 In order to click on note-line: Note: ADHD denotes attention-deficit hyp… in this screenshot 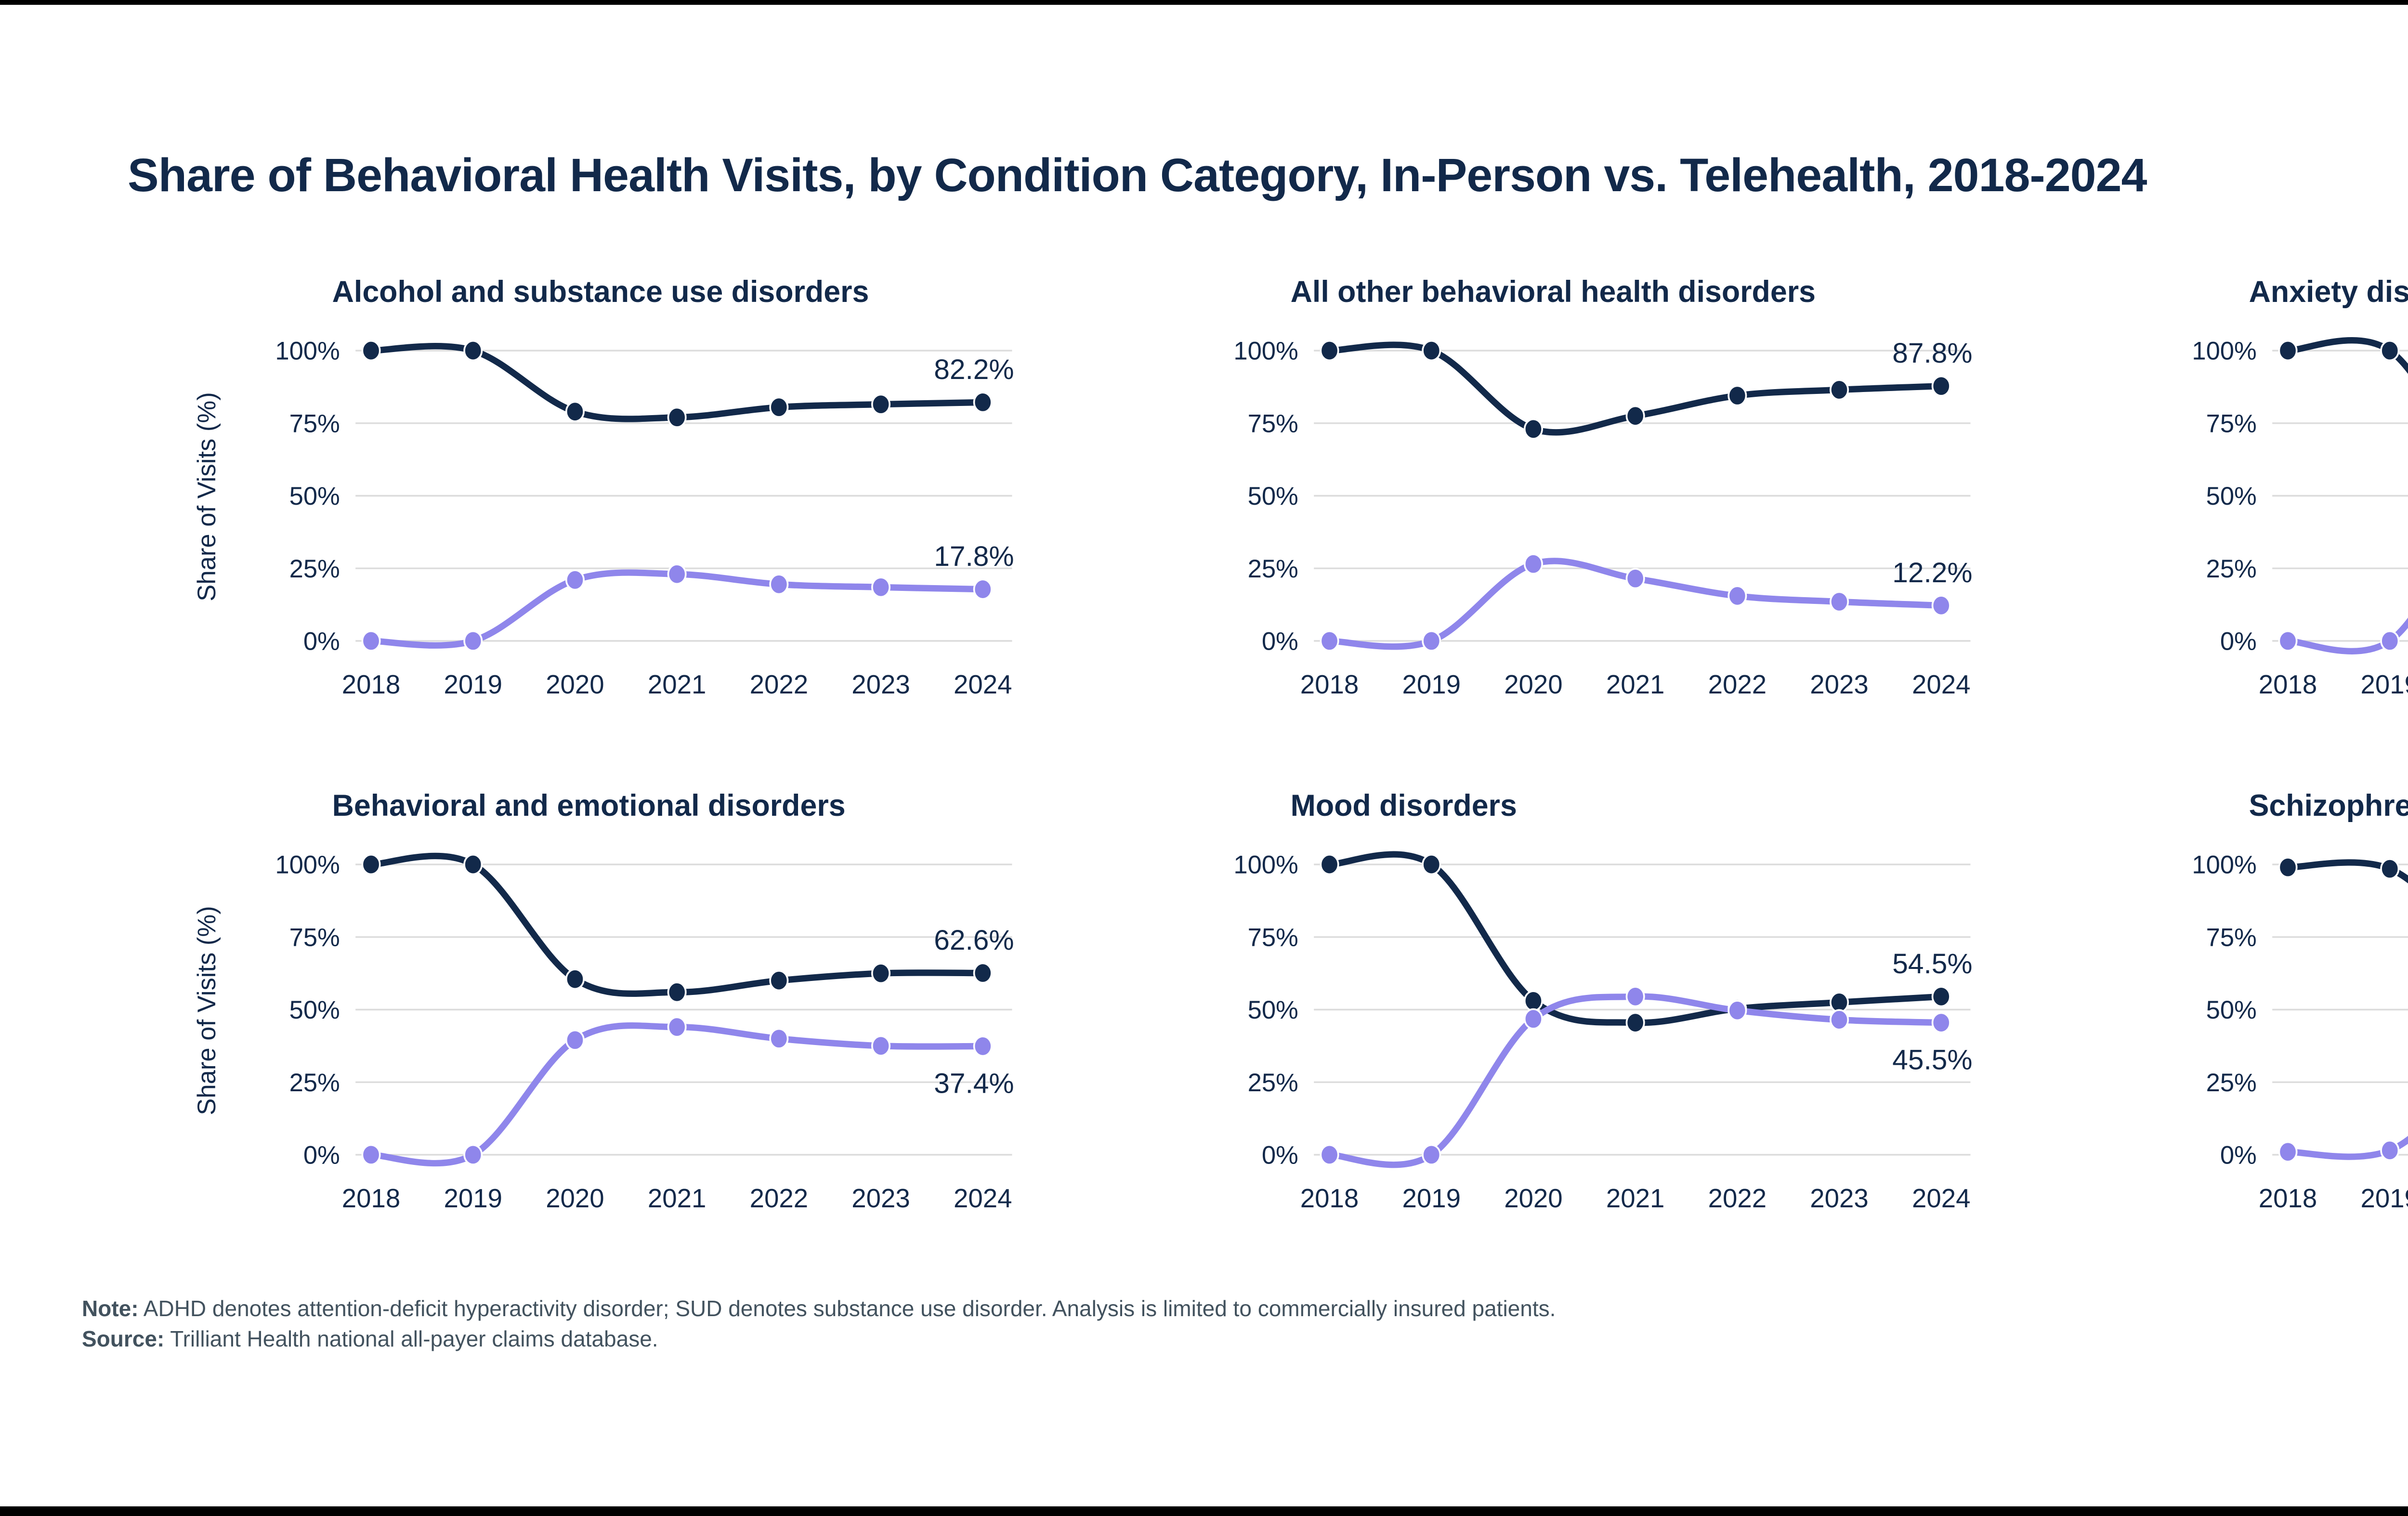, I will do `click(819, 1309)`.